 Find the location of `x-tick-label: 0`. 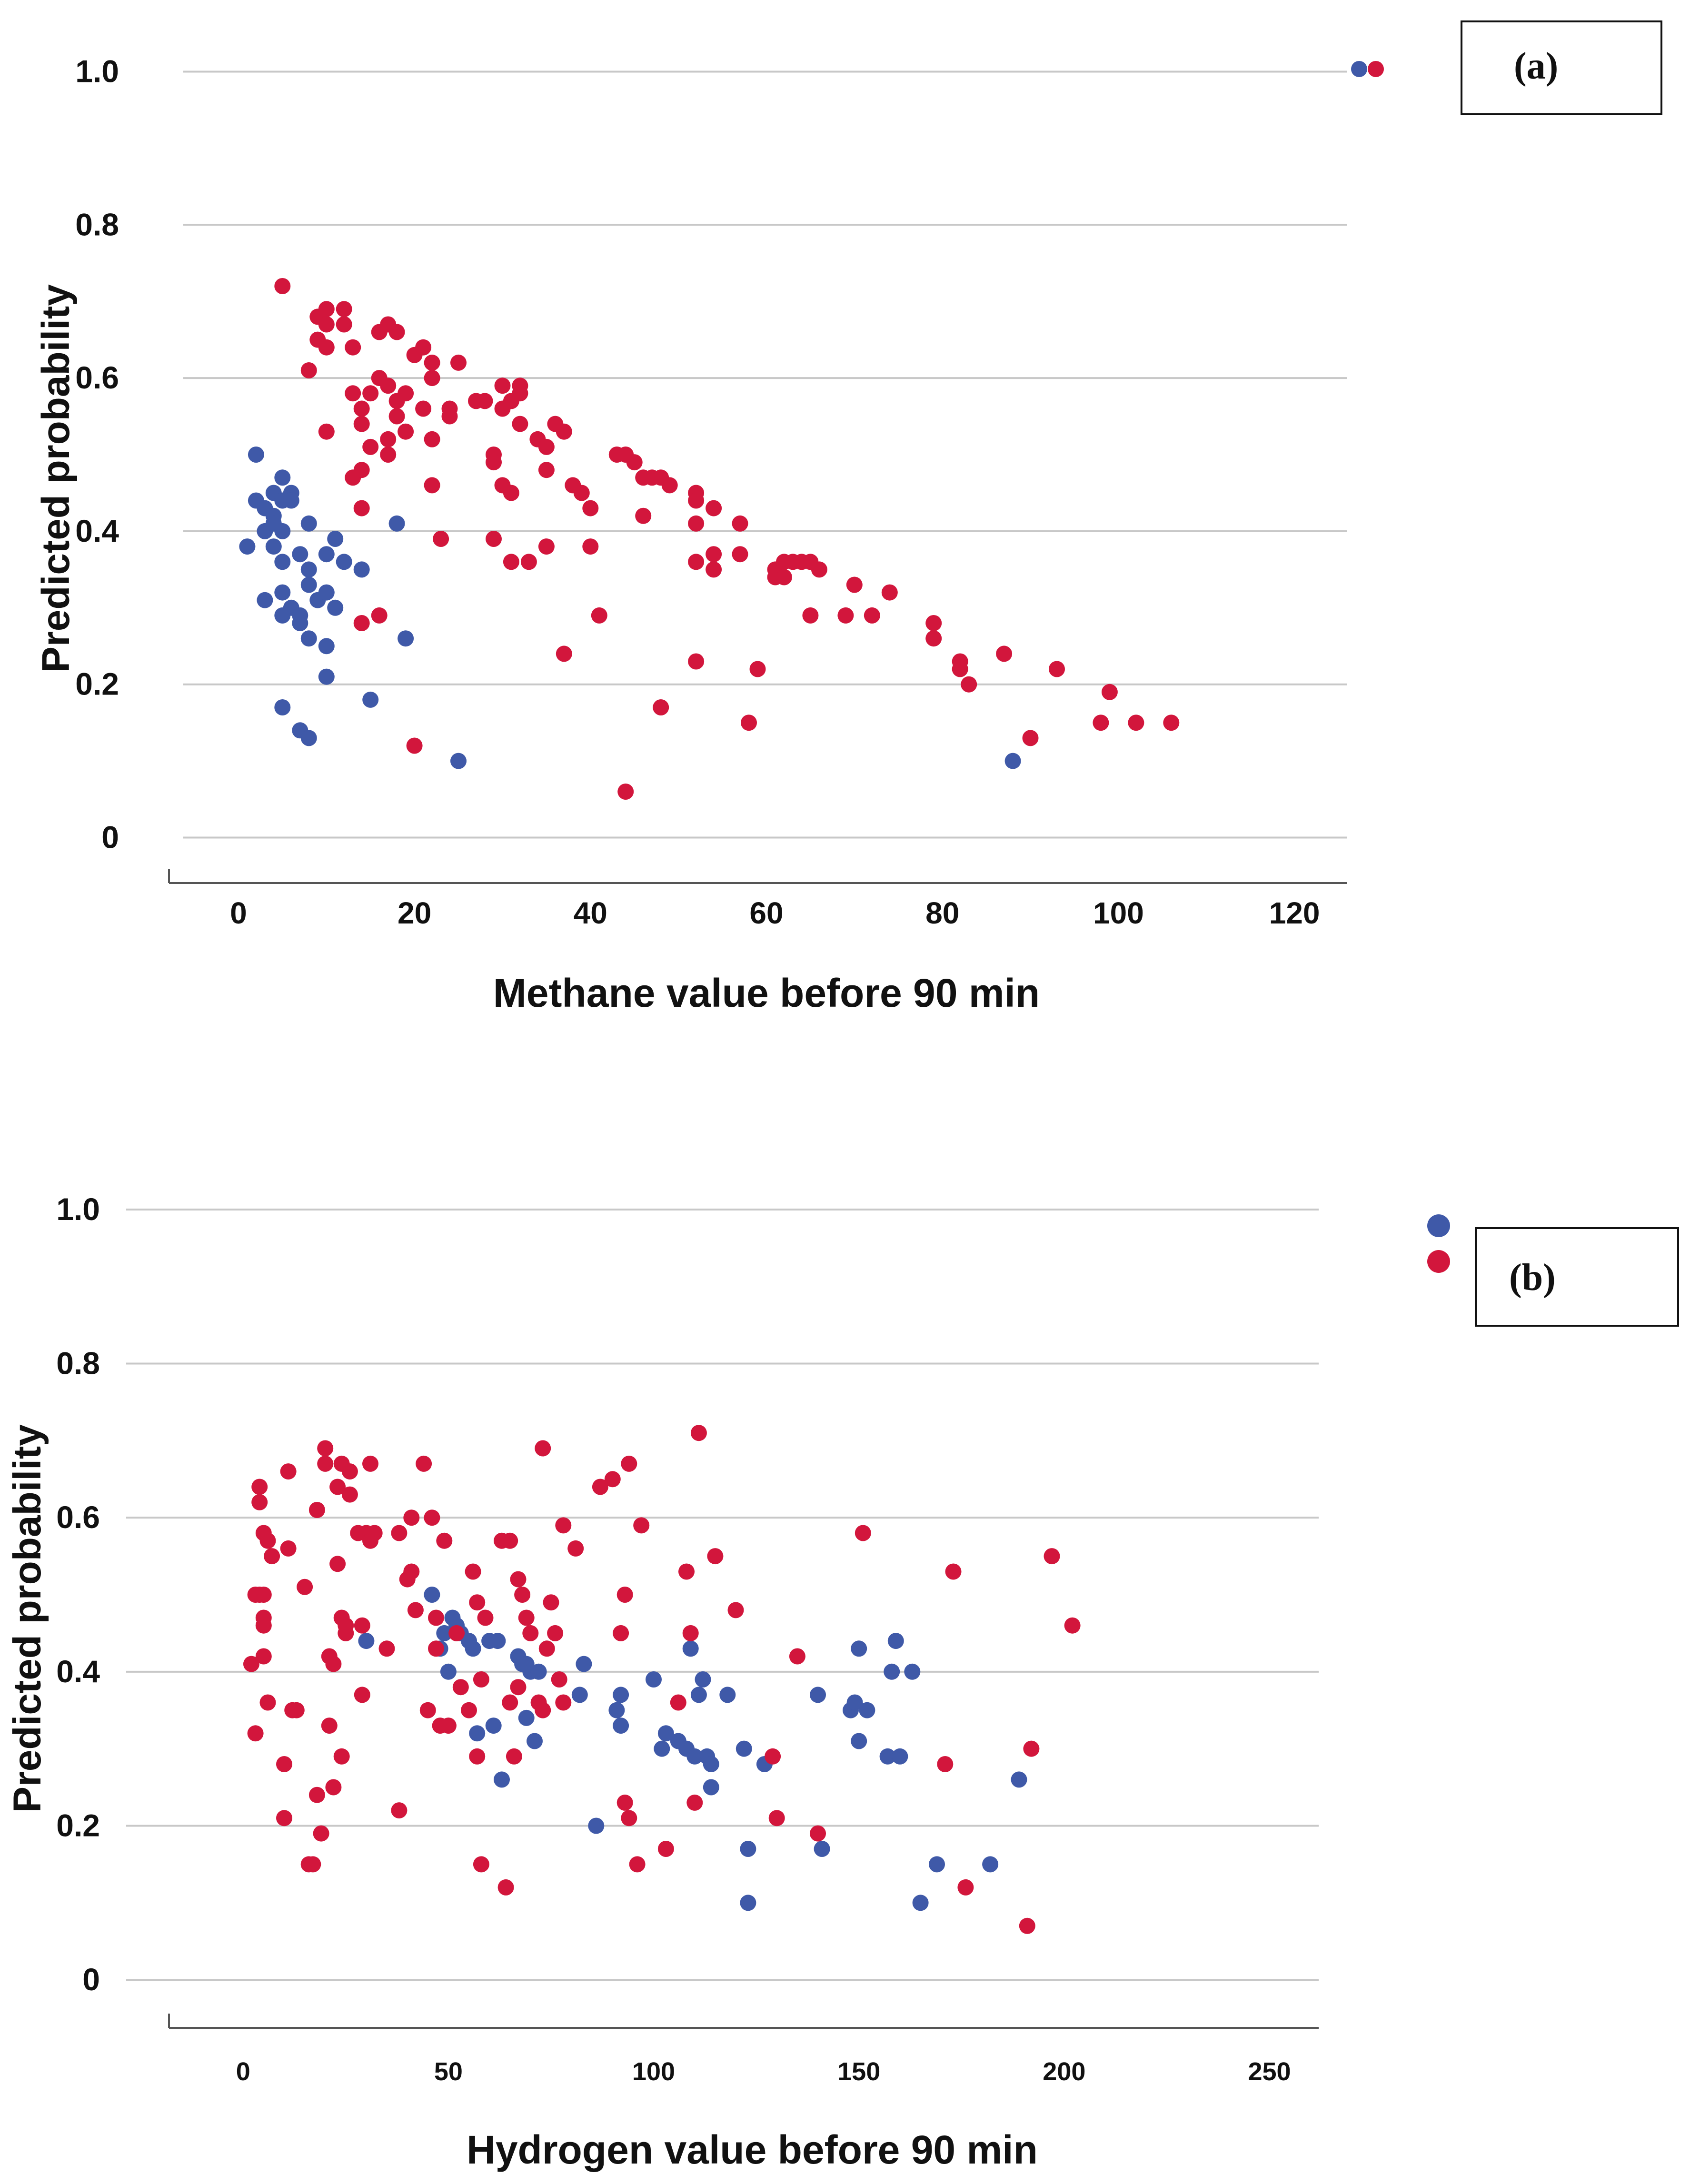

x-tick-label: 0 is located at coordinates (238, 913).